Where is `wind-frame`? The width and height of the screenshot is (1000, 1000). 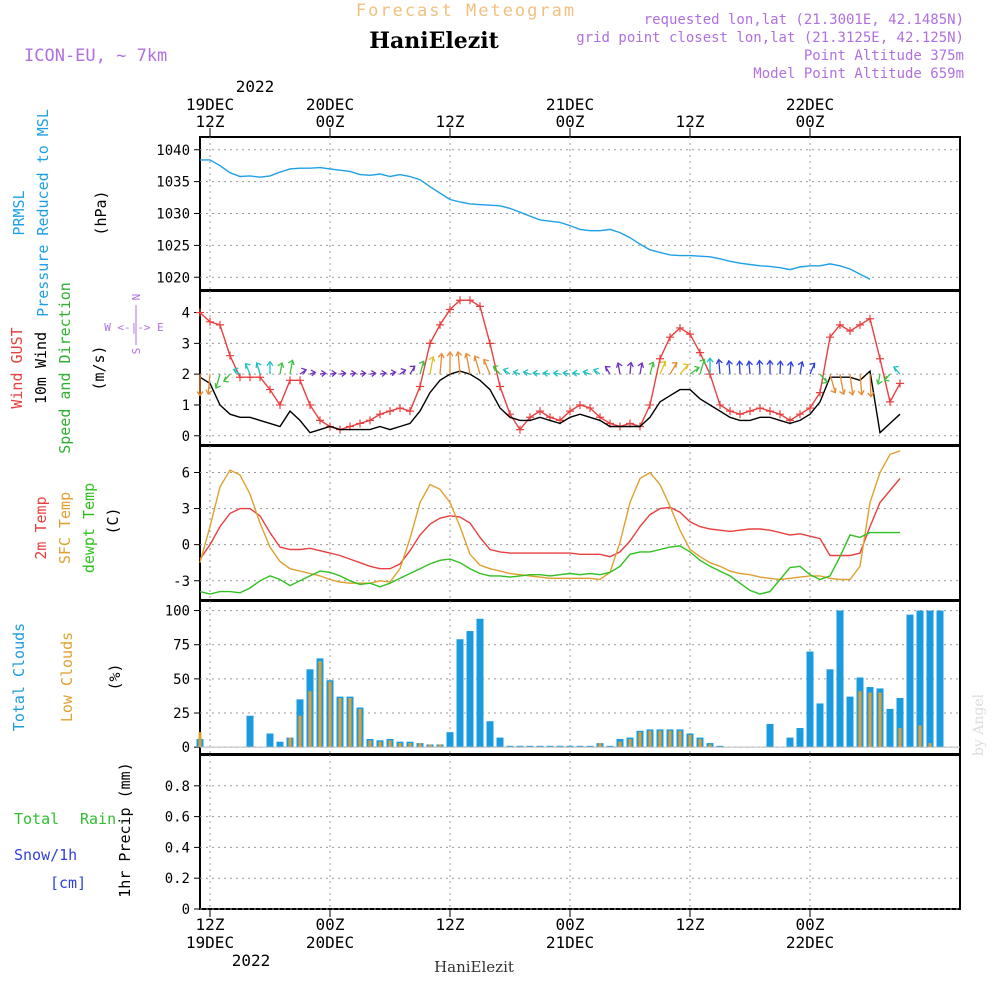 wind-frame is located at coordinates (580, 368).